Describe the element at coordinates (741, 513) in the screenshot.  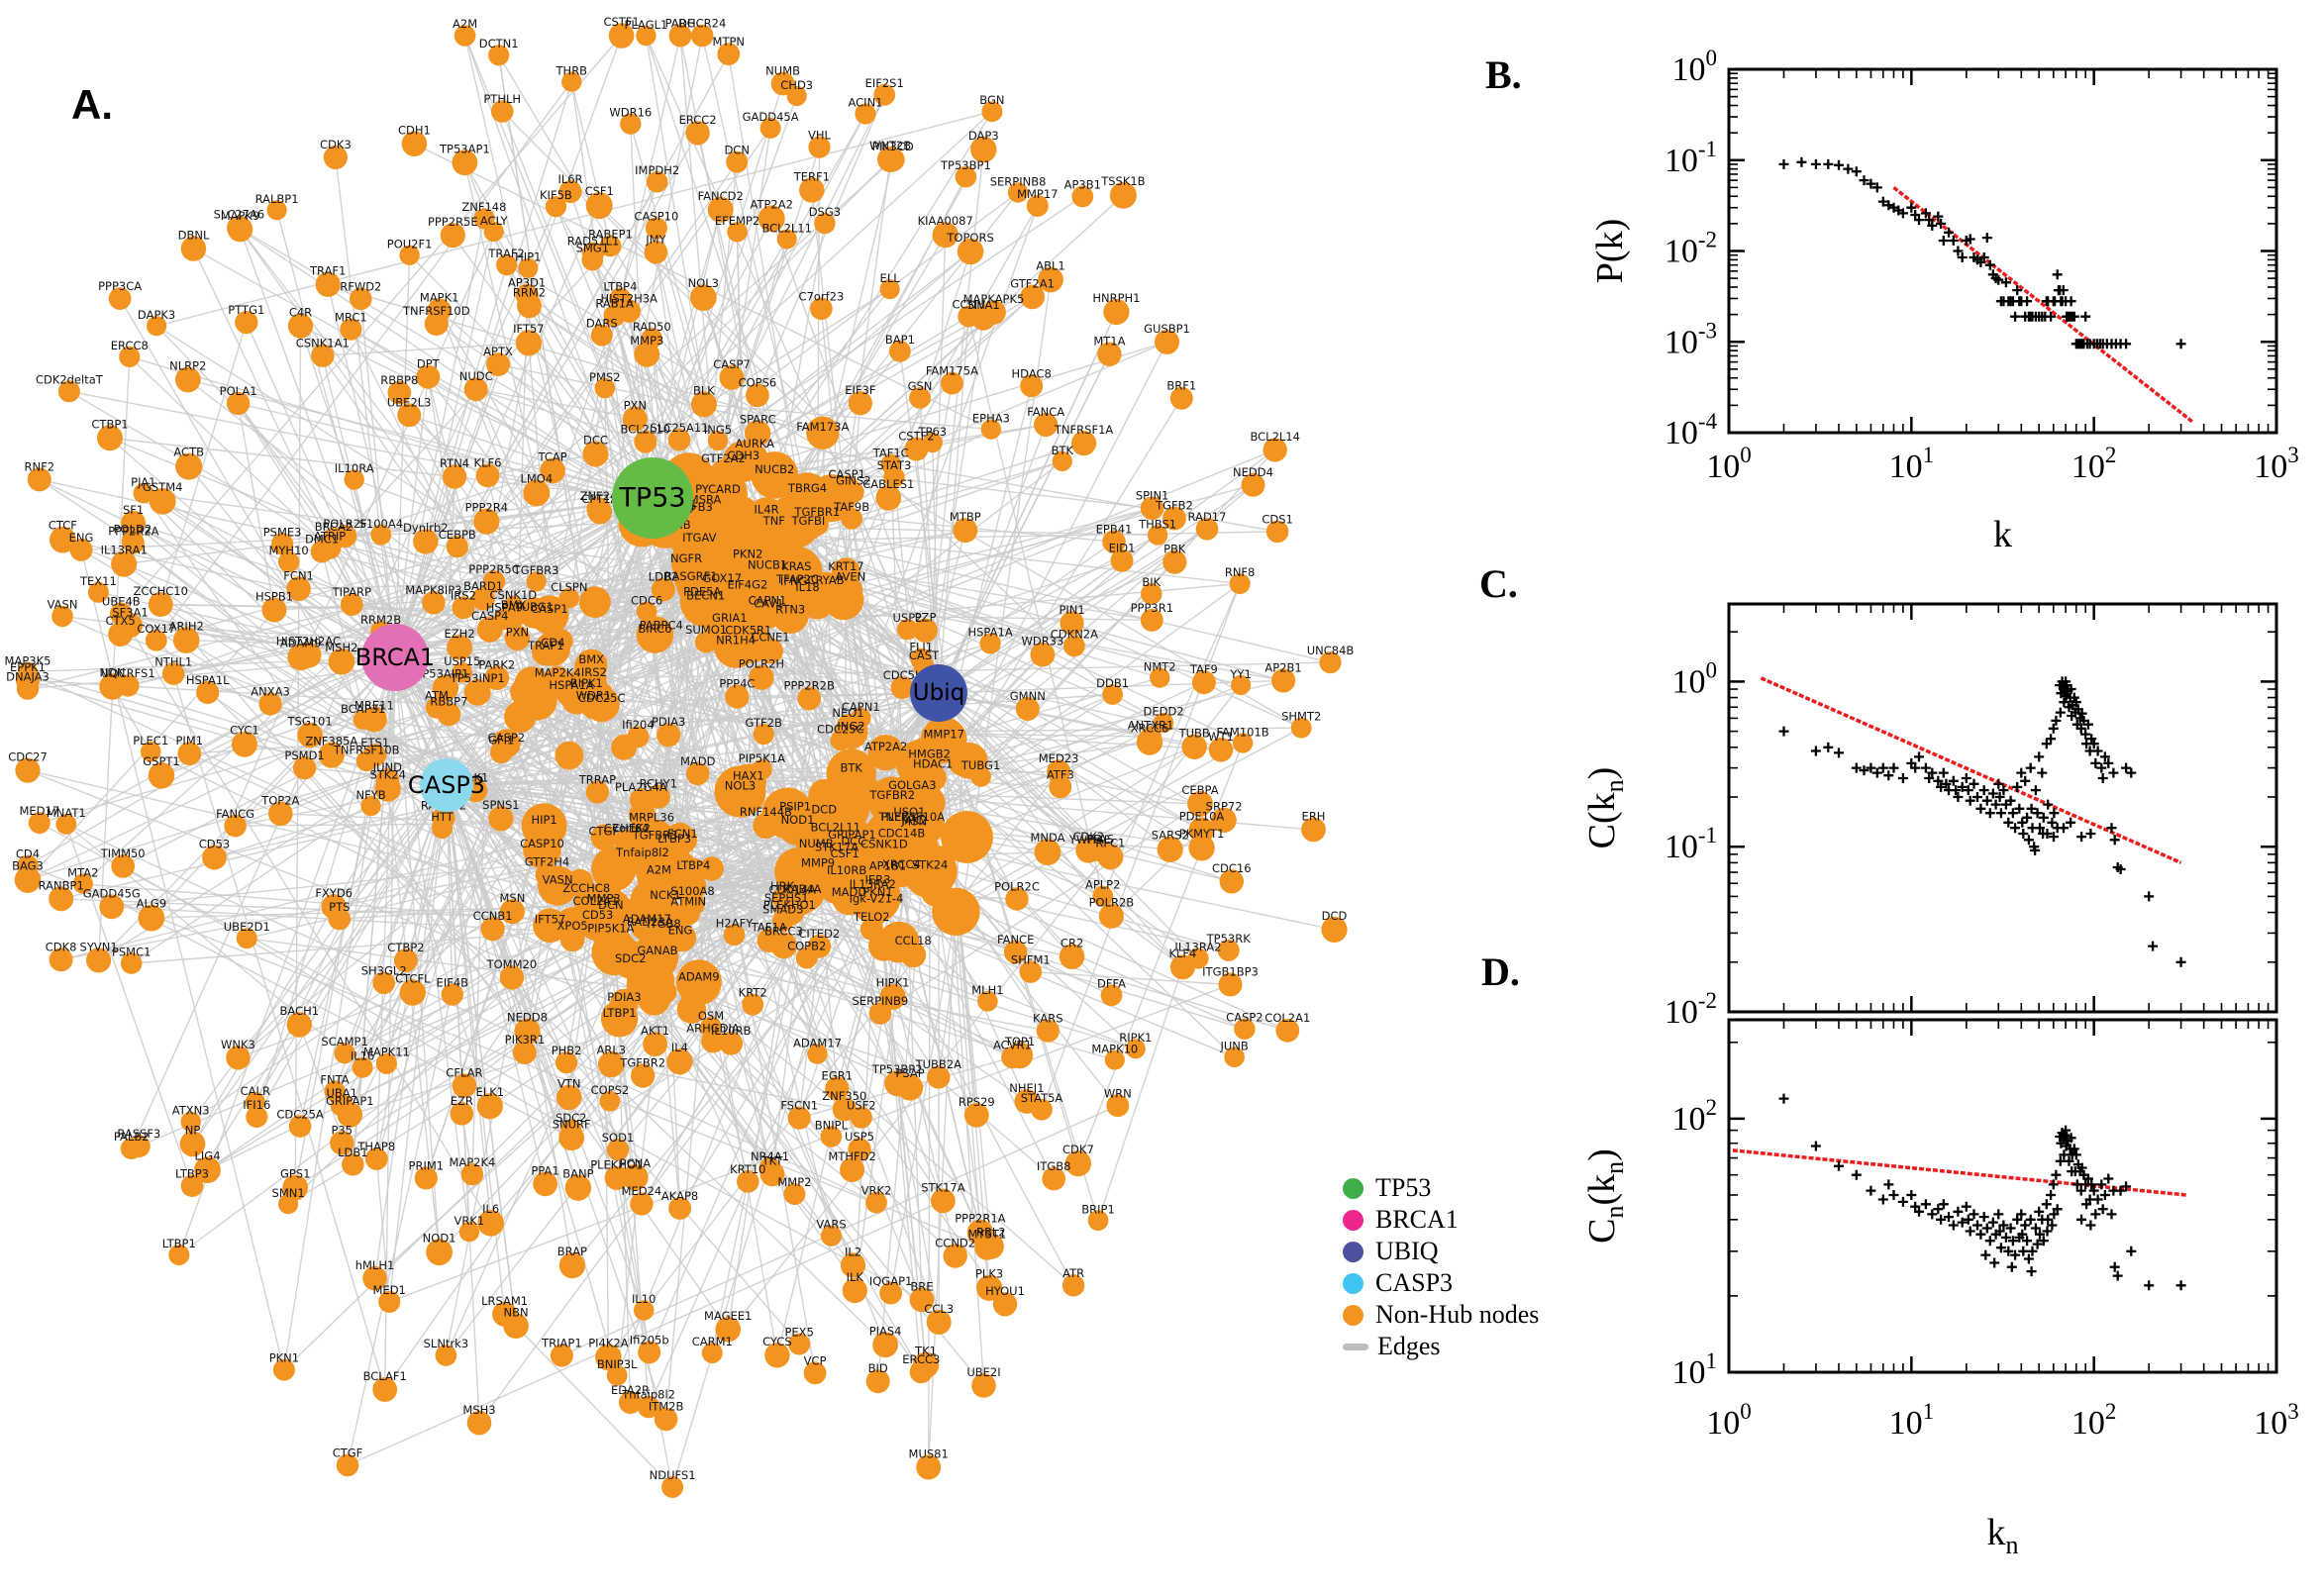
I see `network-node` at that location.